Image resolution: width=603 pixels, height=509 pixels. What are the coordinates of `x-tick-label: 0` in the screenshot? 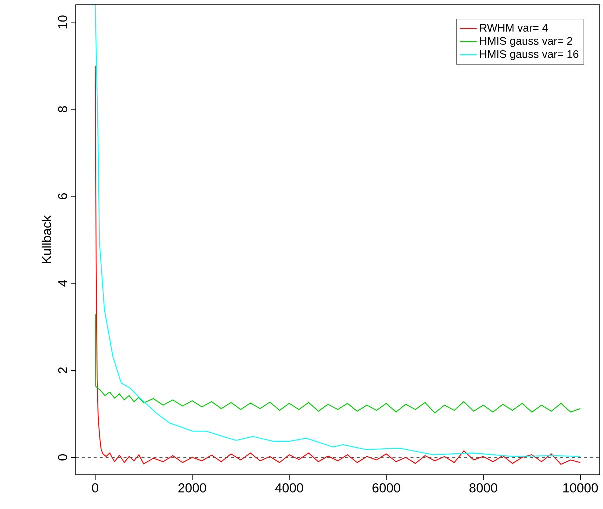 It's located at (95, 488).